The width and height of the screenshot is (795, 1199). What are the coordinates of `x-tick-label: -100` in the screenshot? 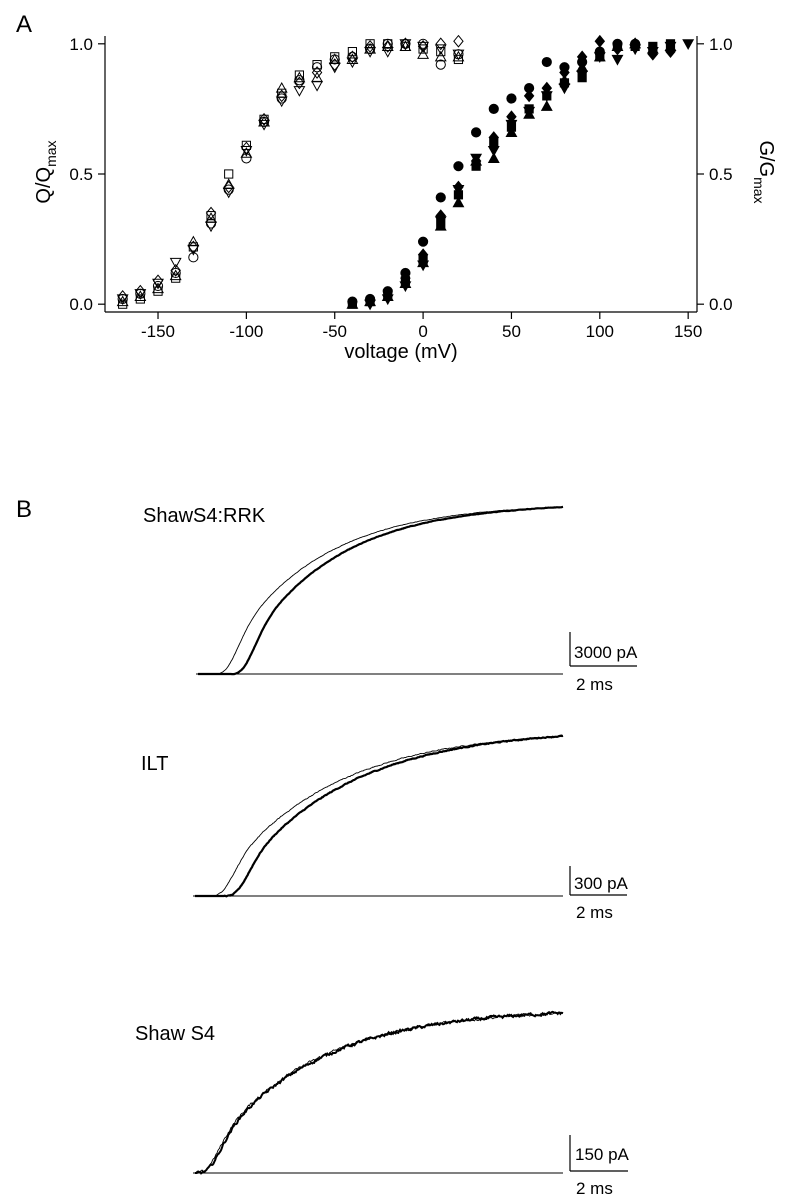 It's located at (246, 331).